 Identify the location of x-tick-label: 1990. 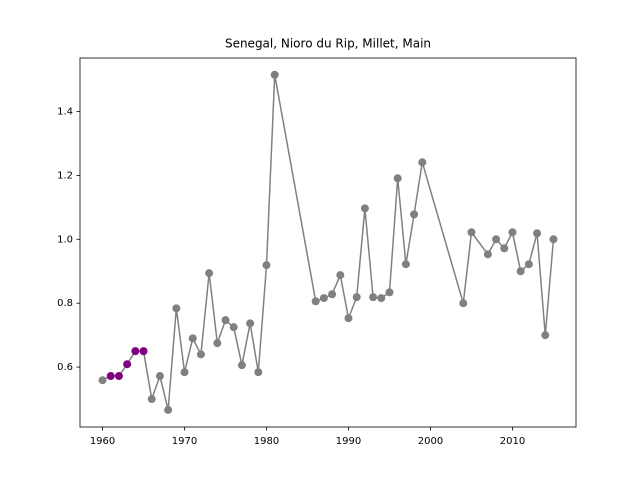
(348, 441).